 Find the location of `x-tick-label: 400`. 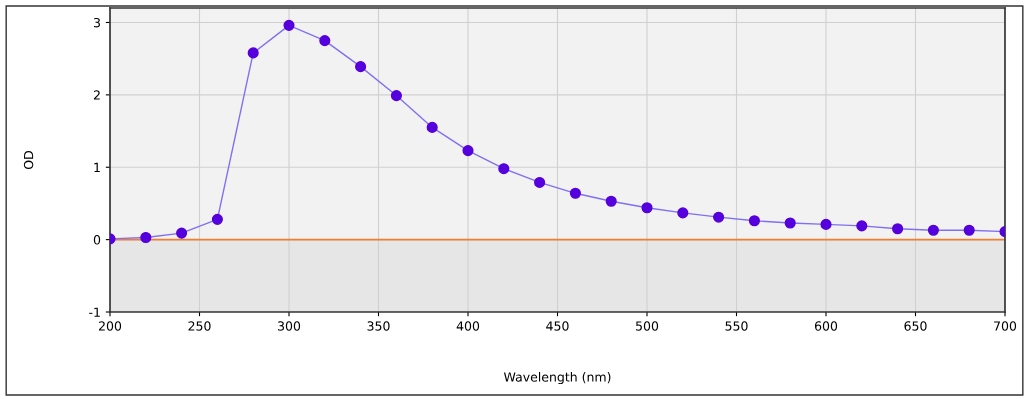

x-tick-label: 400 is located at coordinates (468, 326).